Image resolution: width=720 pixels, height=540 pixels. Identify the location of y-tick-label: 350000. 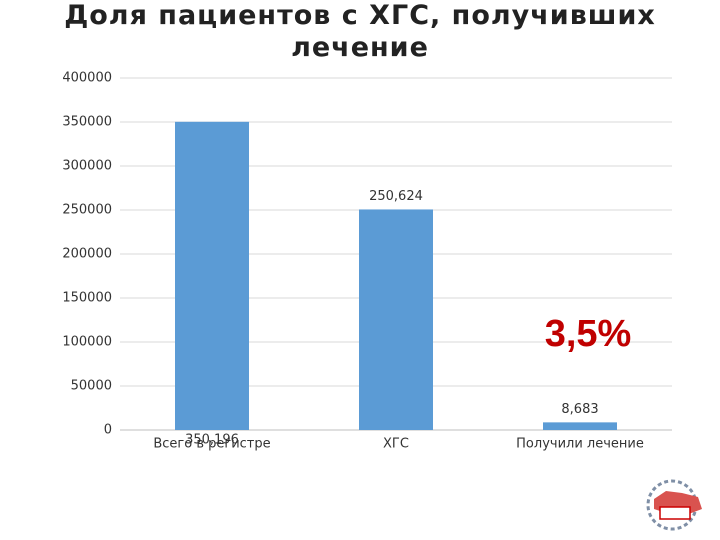
(87, 122).